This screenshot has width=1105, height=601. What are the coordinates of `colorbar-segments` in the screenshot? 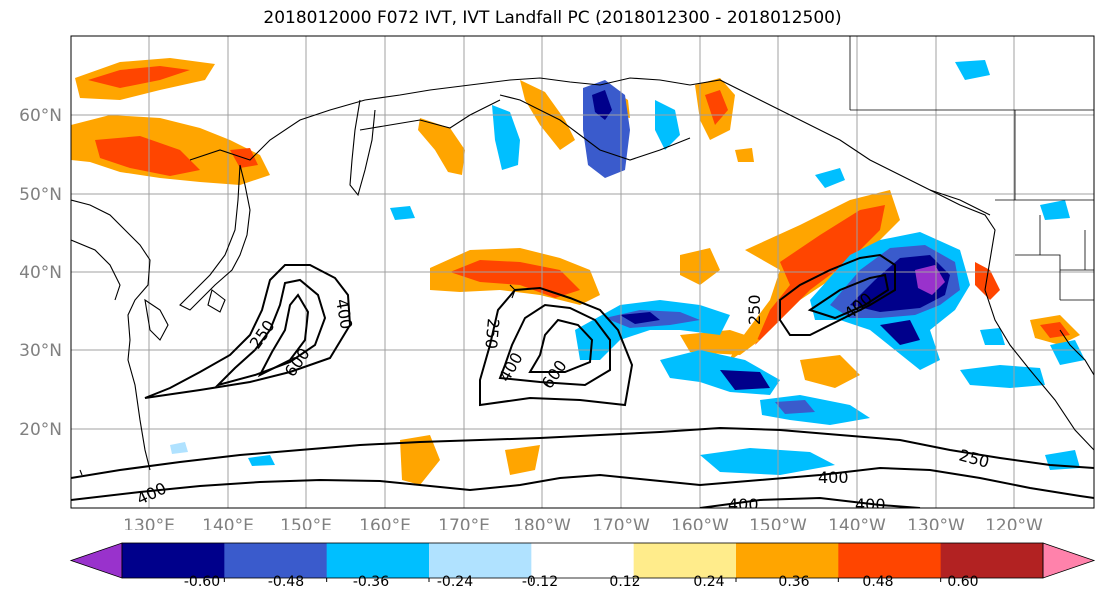 It's located at (582, 560).